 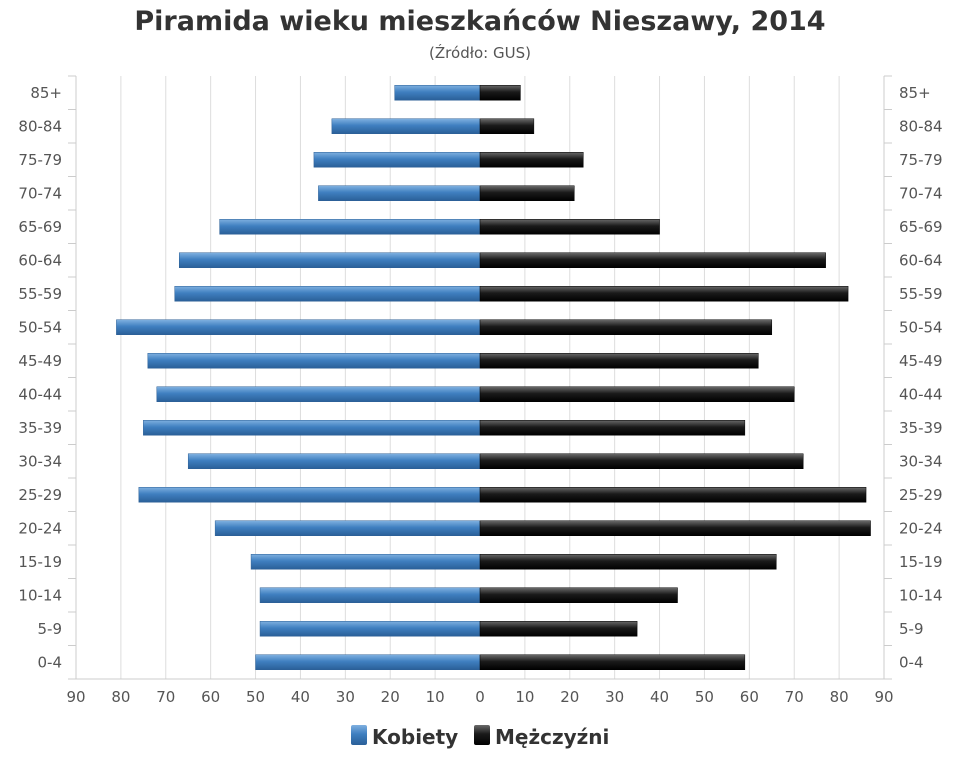 What do you see at coordinates (921, 428) in the screenshot?
I see `category-label-right: 35-39` at bounding box center [921, 428].